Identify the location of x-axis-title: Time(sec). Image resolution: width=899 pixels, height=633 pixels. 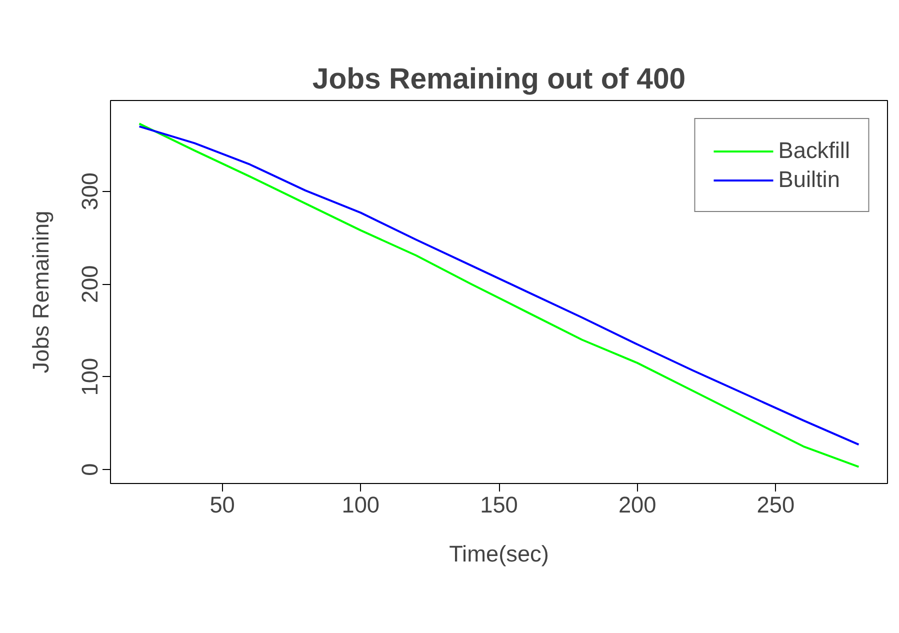
(499, 553).